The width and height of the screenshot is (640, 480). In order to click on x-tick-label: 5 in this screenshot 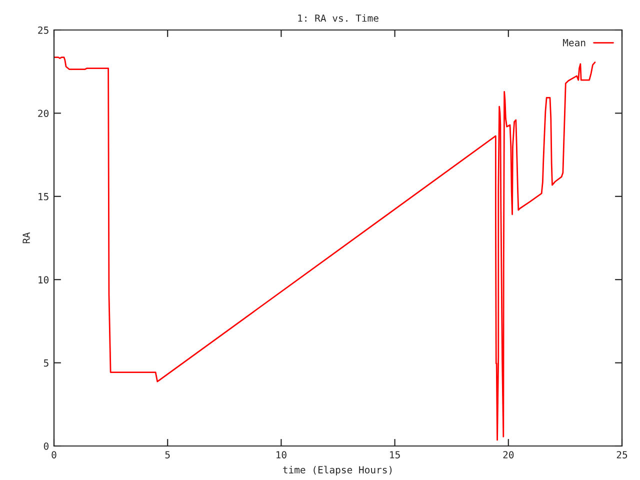, I will do `click(167, 454)`.